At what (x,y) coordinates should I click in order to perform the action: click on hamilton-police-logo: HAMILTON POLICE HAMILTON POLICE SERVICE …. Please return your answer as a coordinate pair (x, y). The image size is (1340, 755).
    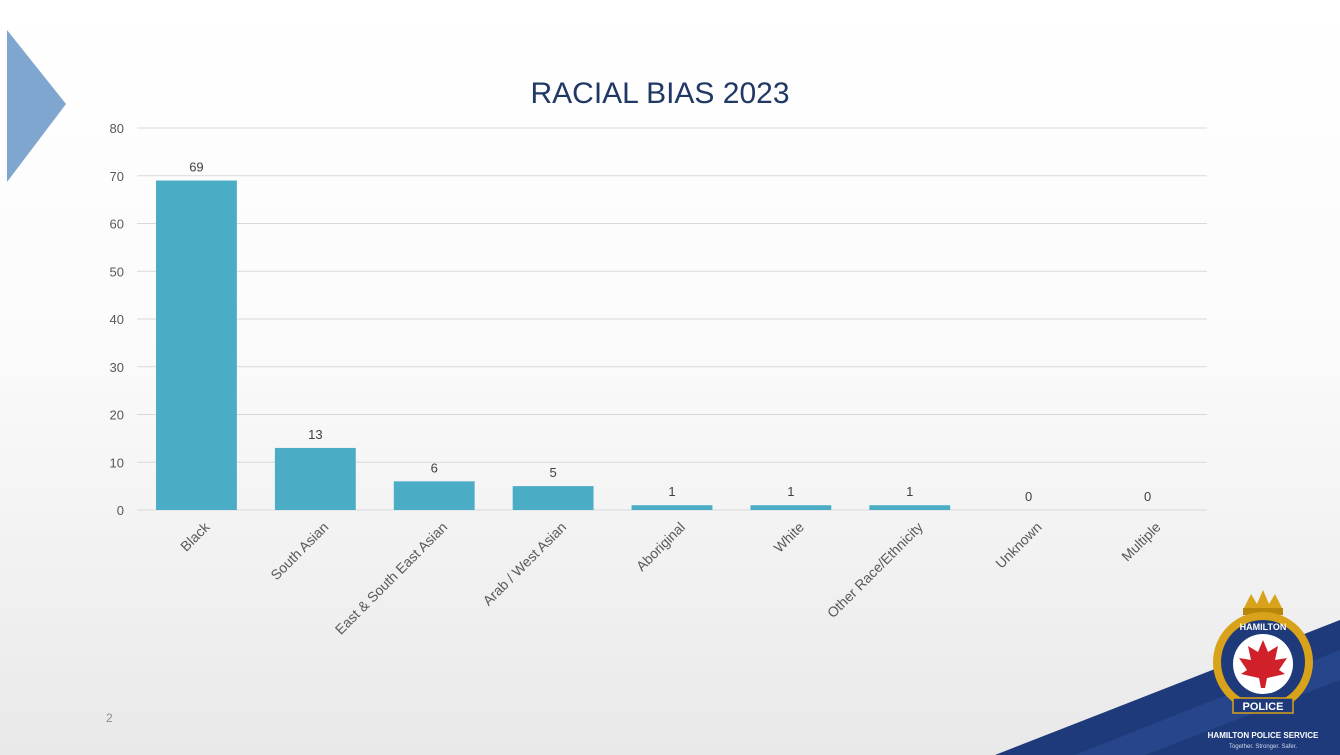
    Looking at the image, I should click on (1167, 672).